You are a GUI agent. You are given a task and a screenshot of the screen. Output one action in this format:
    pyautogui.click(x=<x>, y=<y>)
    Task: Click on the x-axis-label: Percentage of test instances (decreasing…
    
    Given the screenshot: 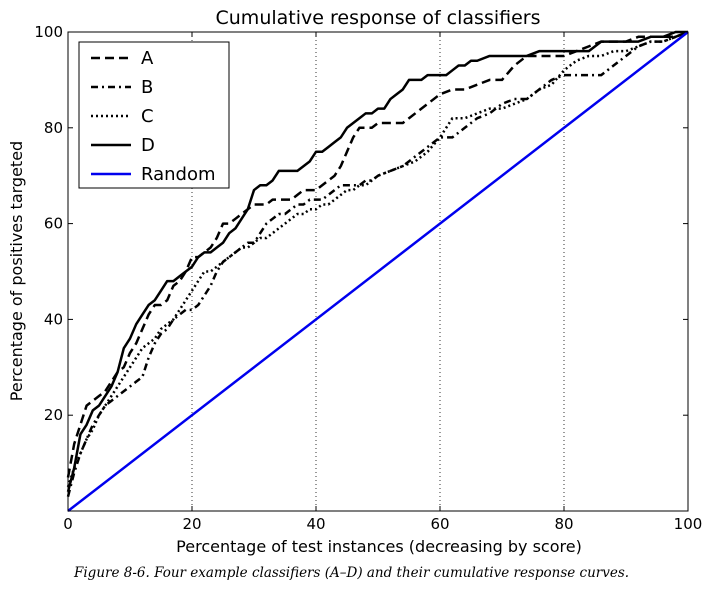 What is the action you would take?
    pyautogui.click(x=379, y=546)
    